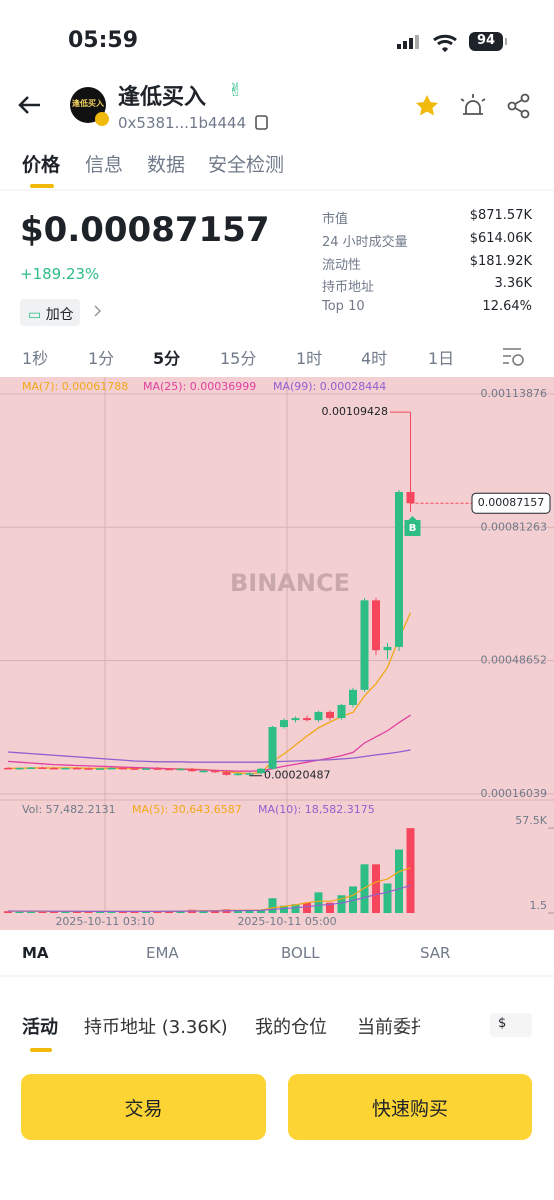 Image resolution: width=554 pixels, height=1200 pixels. I want to click on tab: 价格, so click(41, 165).